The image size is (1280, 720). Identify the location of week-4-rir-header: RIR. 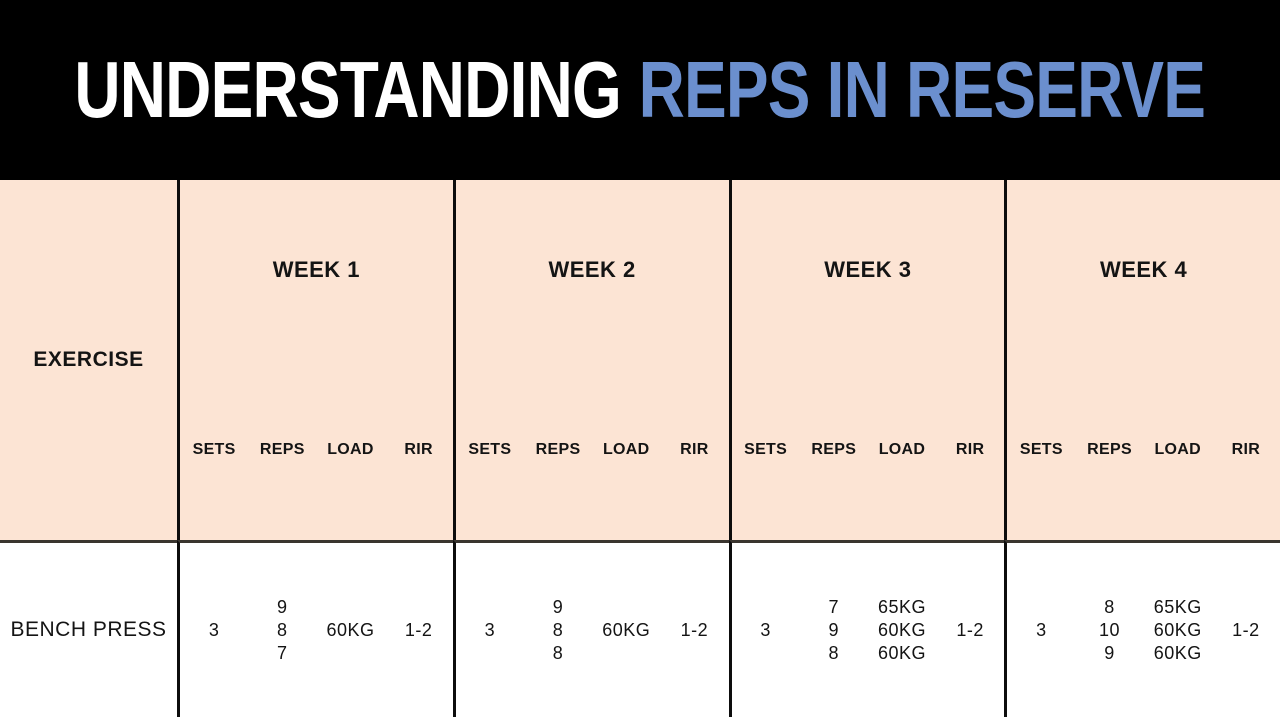
(1246, 449).